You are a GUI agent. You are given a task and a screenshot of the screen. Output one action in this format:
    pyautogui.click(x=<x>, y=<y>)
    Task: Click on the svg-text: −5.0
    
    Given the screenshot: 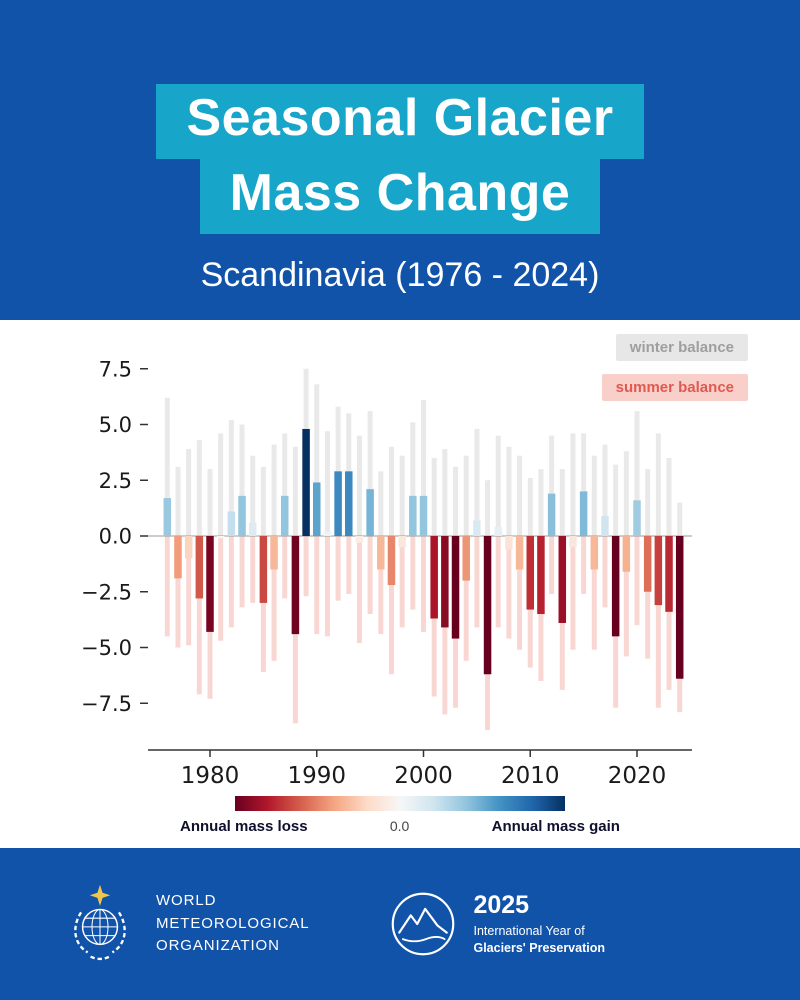 What is the action you would take?
    pyautogui.click(x=106, y=648)
    